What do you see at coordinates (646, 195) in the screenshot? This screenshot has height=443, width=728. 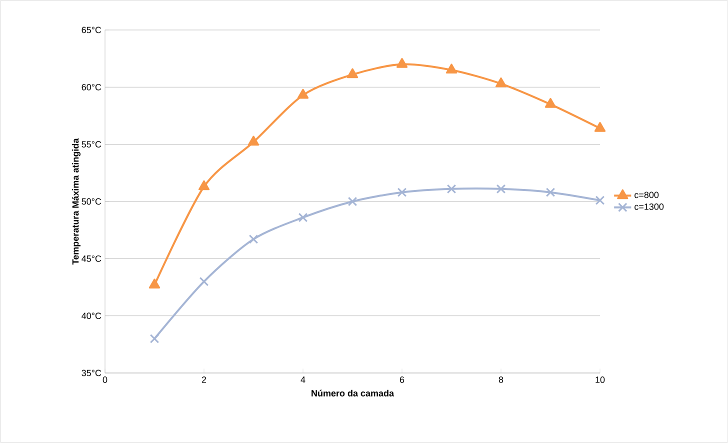 I see `legend-label: c=800` at bounding box center [646, 195].